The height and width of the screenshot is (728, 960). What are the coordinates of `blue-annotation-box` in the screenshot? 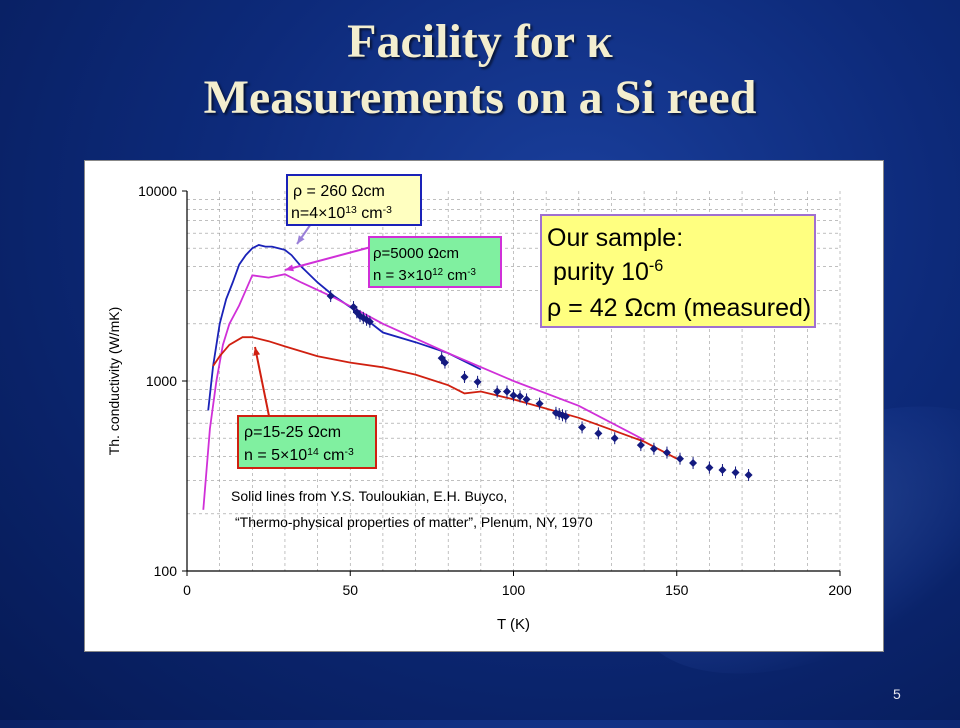 It's located at (354, 200).